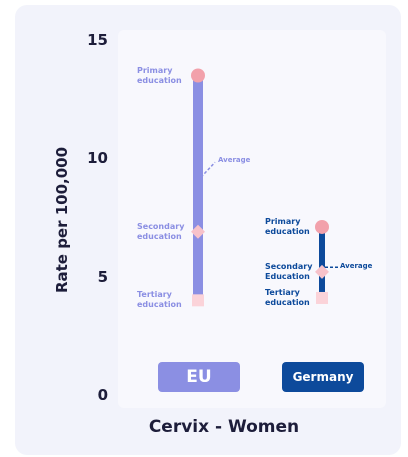  What do you see at coordinates (102, 276) in the screenshot?
I see `y-tick-label: 5` at bounding box center [102, 276].